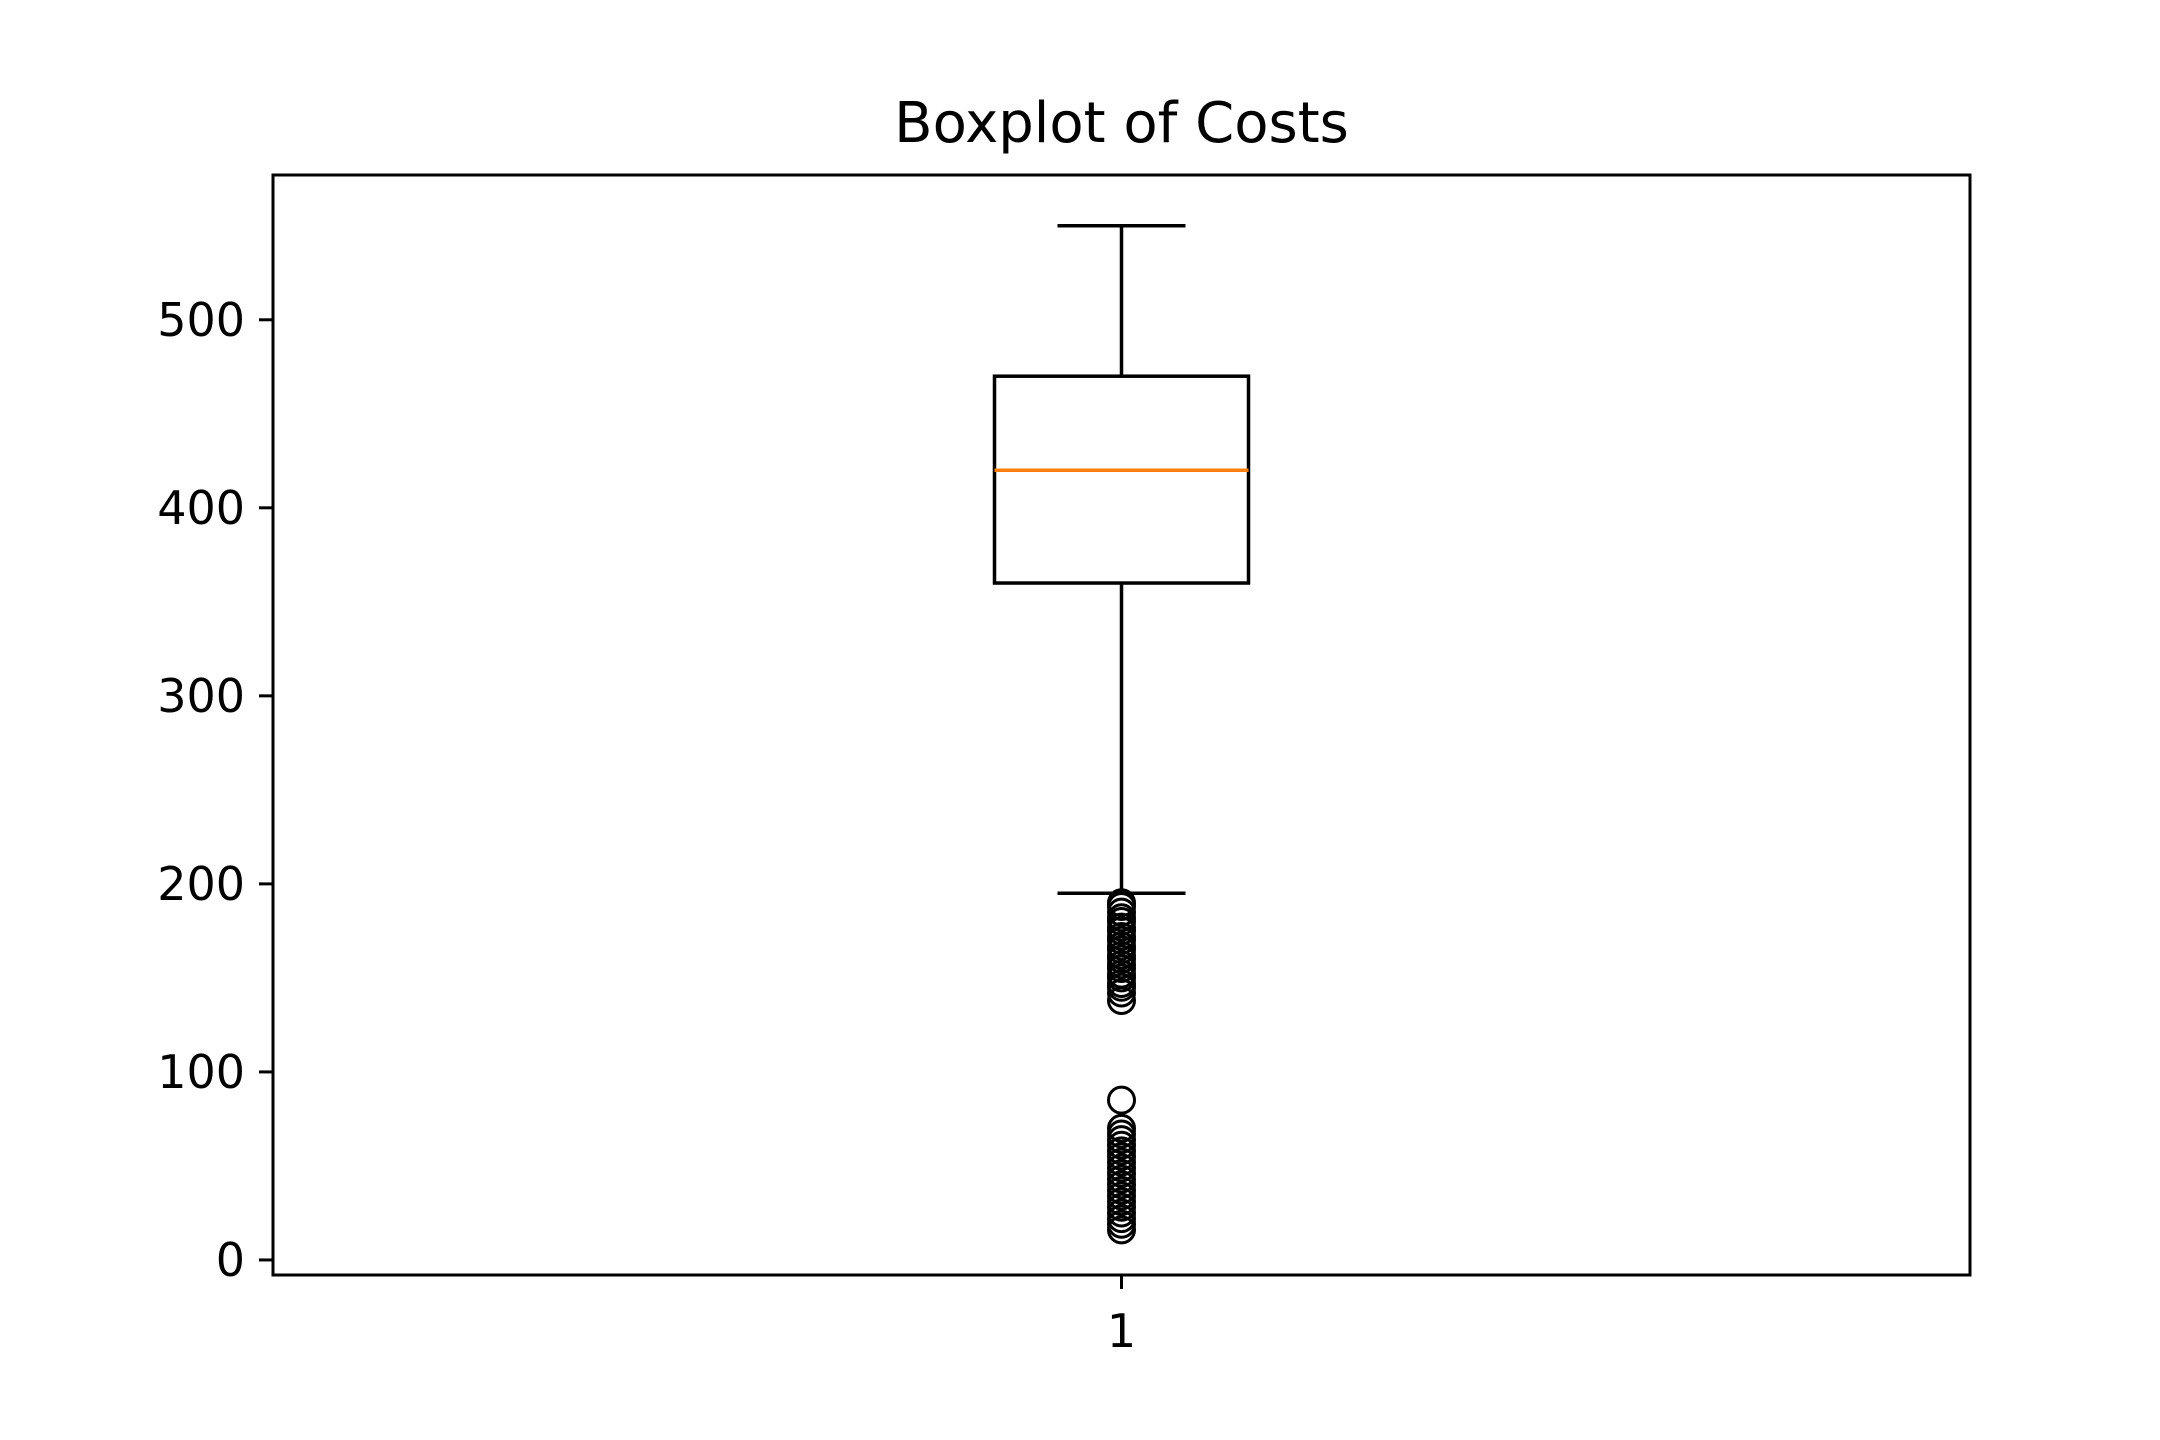  Describe the element at coordinates (1121, 479) in the screenshot. I see `iqr-box` at that location.